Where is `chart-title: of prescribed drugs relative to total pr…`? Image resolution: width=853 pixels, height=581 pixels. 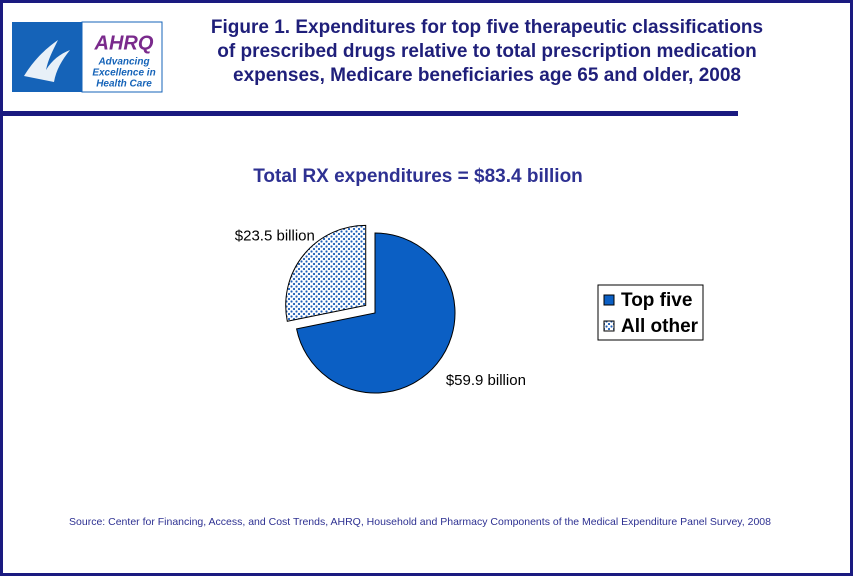 chart-title: of prescribed drugs relative to total pr… is located at coordinates (487, 51).